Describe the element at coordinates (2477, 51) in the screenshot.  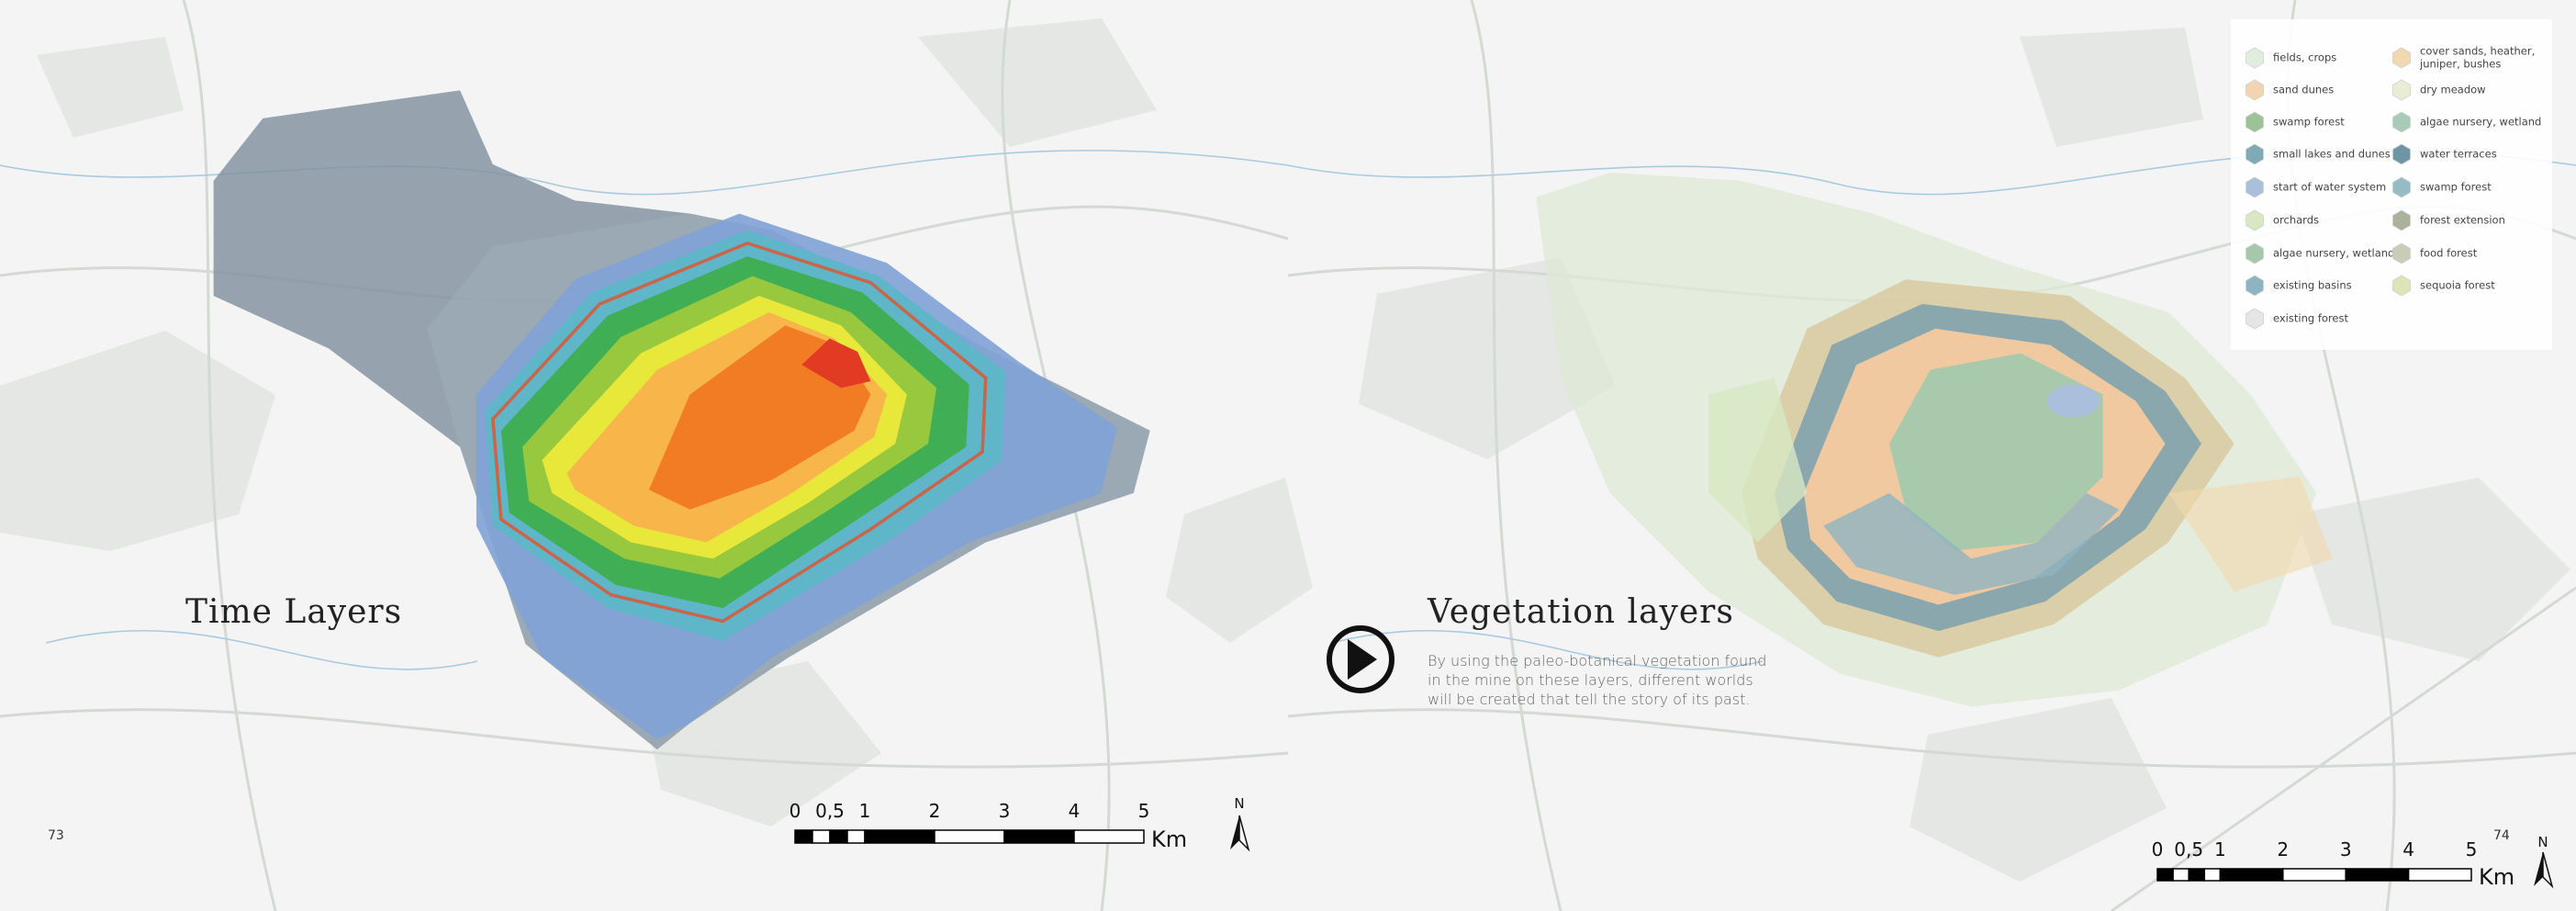
I see `legend-label: cover sands, heather,` at that location.